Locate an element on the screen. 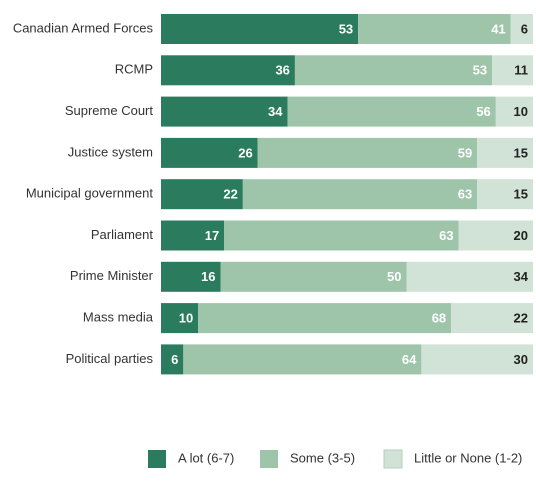 The height and width of the screenshot is (496, 536). category-label: Mass media is located at coordinates (118, 317).